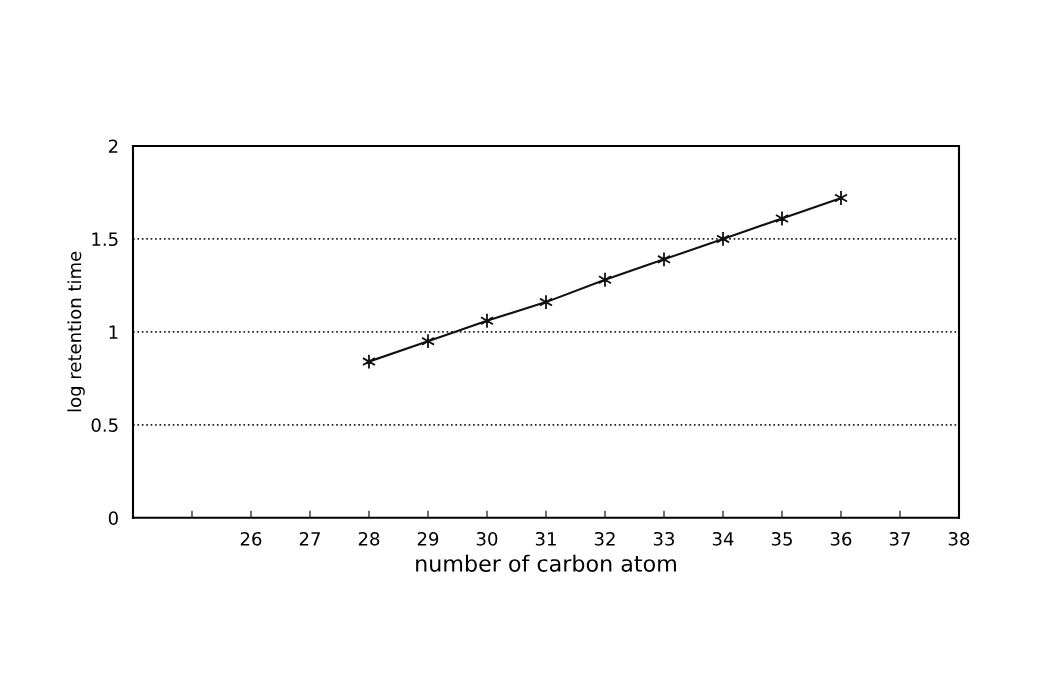 This screenshot has height=695, width=1039. What do you see at coordinates (487, 538) in the screenshot?
I see `x-tick-label: 30` at bounding box center [487, 538].